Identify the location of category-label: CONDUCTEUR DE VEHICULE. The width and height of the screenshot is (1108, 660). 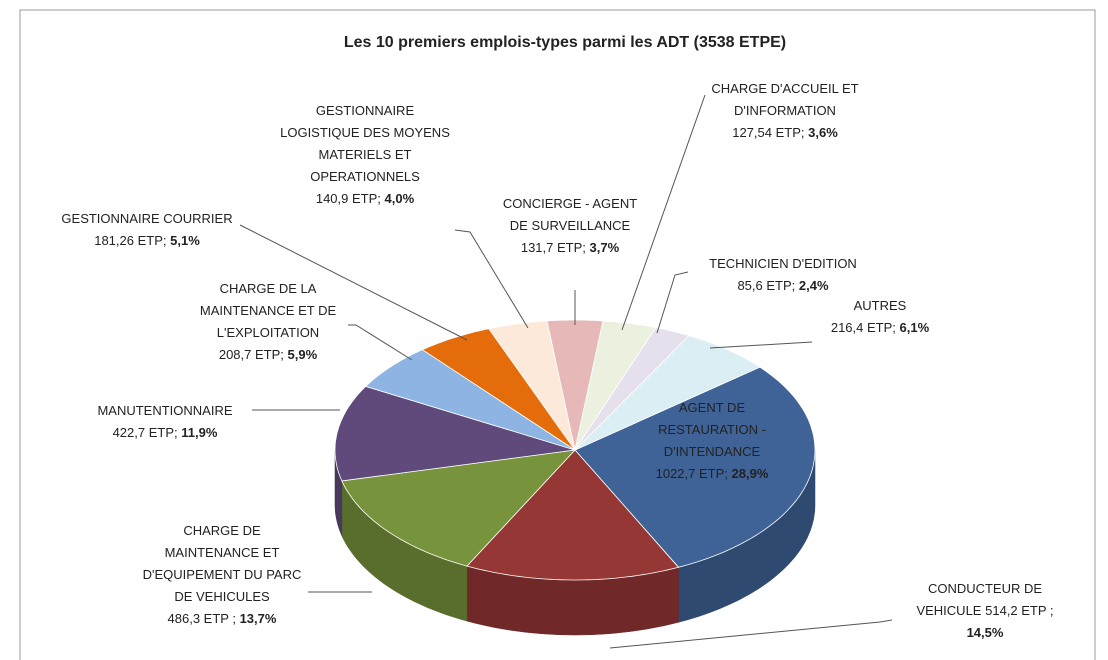
(979, 599).